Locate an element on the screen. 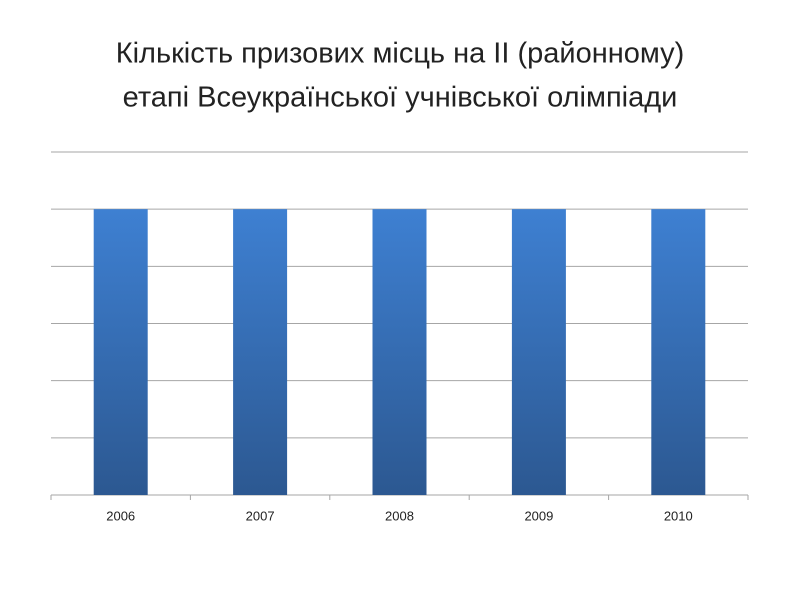  x-tick-label: 2007 is located at coordinates (260, 515).